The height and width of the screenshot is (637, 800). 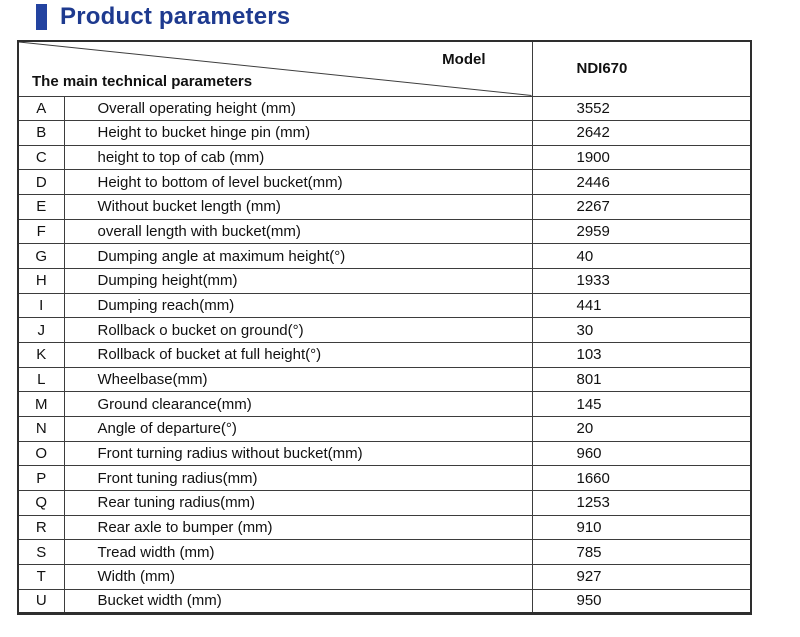 What do you see at coordinates (41, 503) in the screenshot?
I see `row-letter-cell: Q` at bounding box center [41, 503].